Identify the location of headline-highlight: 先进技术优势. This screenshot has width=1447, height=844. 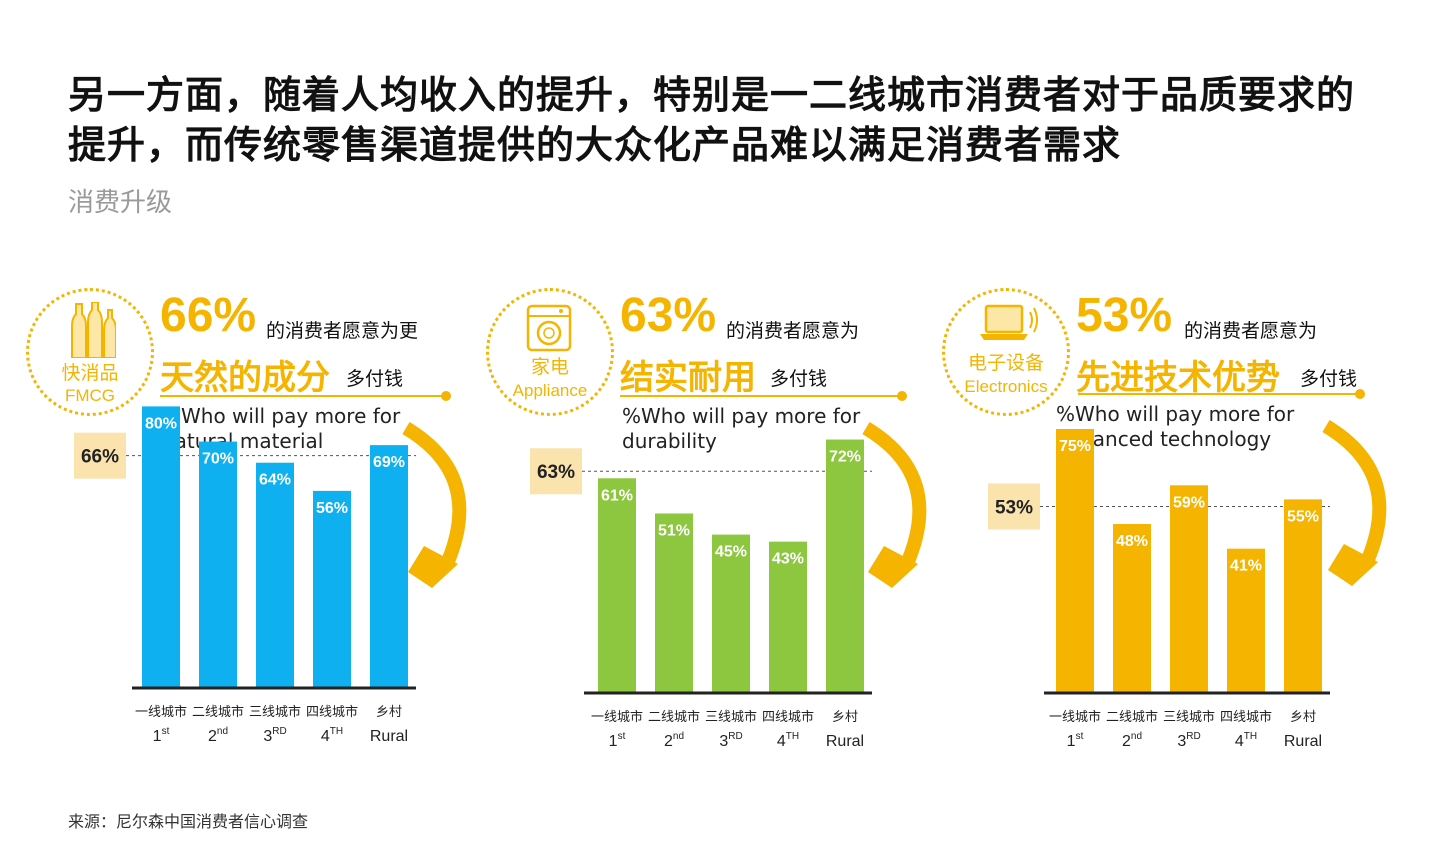
(1178, 378).